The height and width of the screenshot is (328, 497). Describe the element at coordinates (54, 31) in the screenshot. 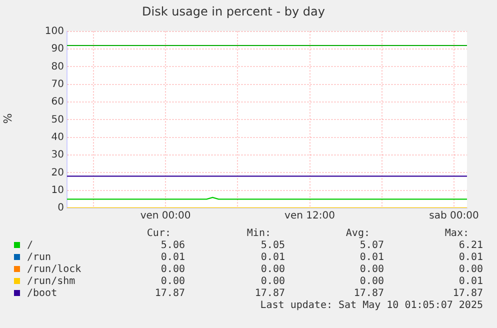

I see `y-tick-label: 100` at that location.